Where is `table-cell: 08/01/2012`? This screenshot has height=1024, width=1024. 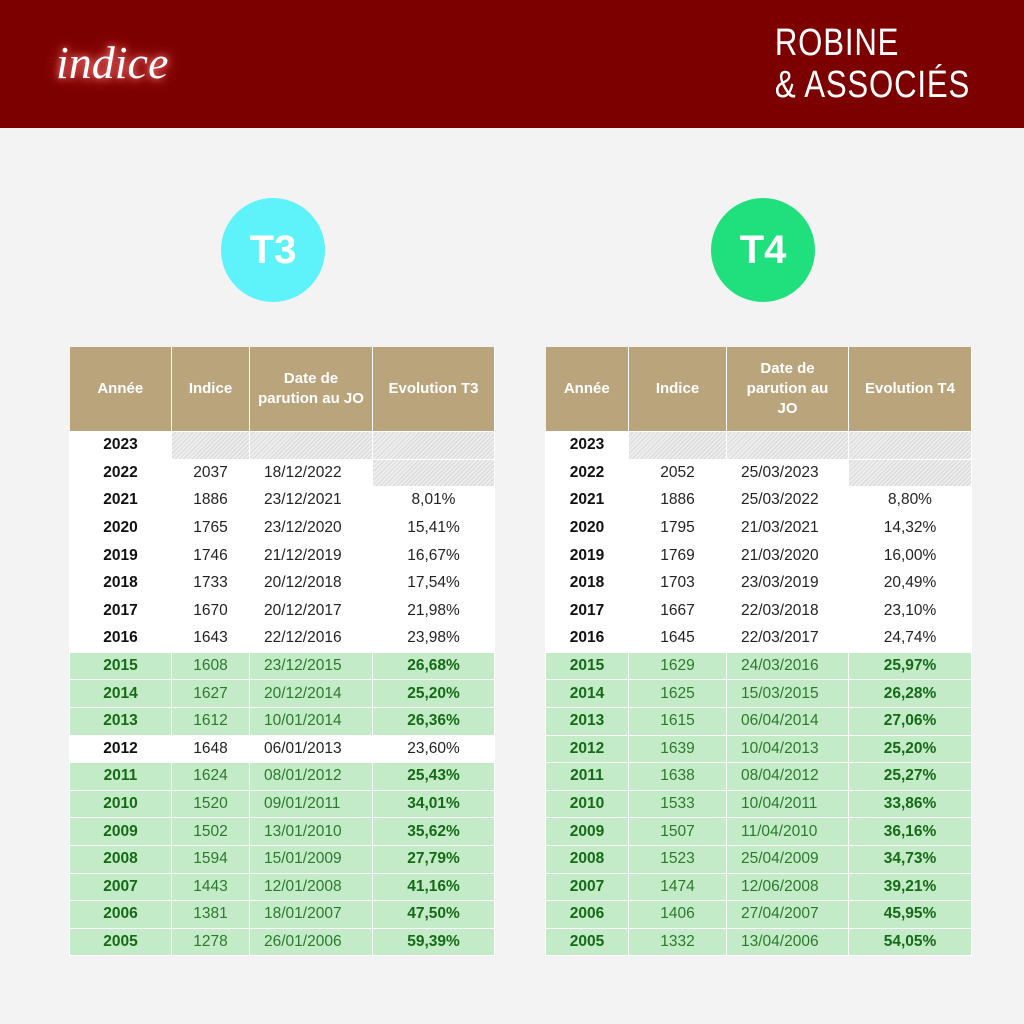 table-cell: 08/01/2012 is located at coordinates (311, 776).